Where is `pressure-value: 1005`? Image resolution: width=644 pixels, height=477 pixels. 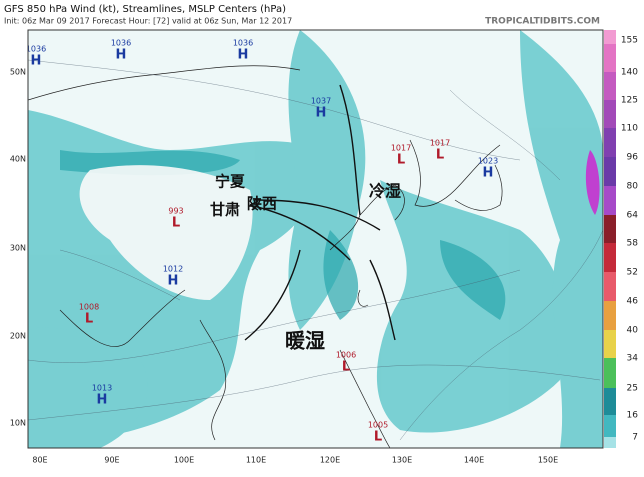
pressure-value: 1005 is located at coordinates (378, 425).